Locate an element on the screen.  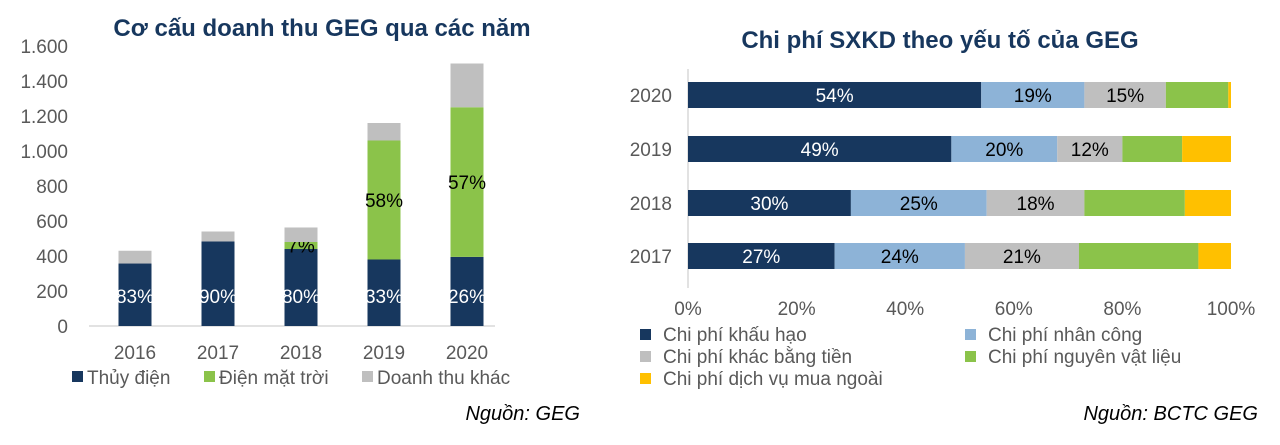
legend-label: Chi phí nguyên vật liệu is located at coordinates (1084, 357).